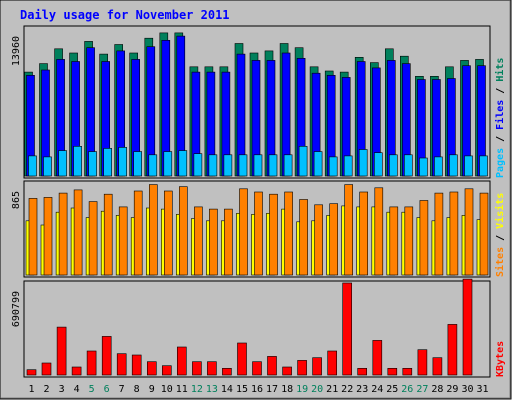  What do you see at coordinates (362, 389) in the screenshot?
I see `x-tick-label-day-23: 23` at bounding box center [362, 389].